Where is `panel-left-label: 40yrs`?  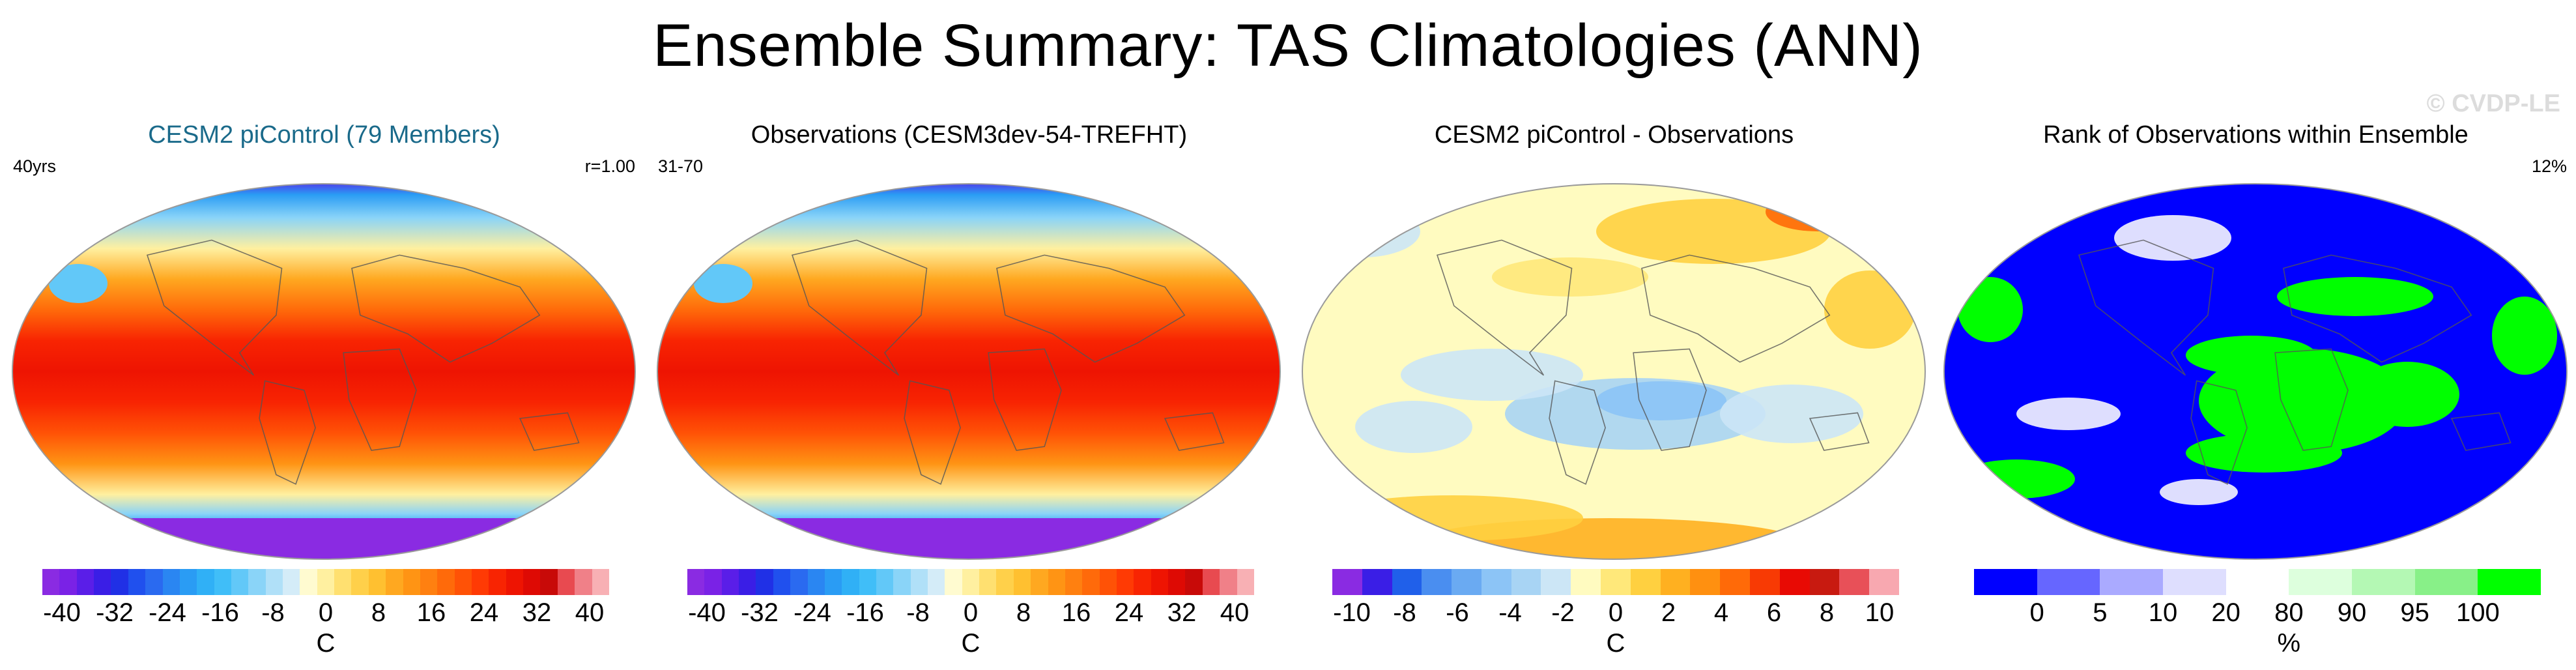
panel-left-label: 40yrs is located at coordinates (35, 166).